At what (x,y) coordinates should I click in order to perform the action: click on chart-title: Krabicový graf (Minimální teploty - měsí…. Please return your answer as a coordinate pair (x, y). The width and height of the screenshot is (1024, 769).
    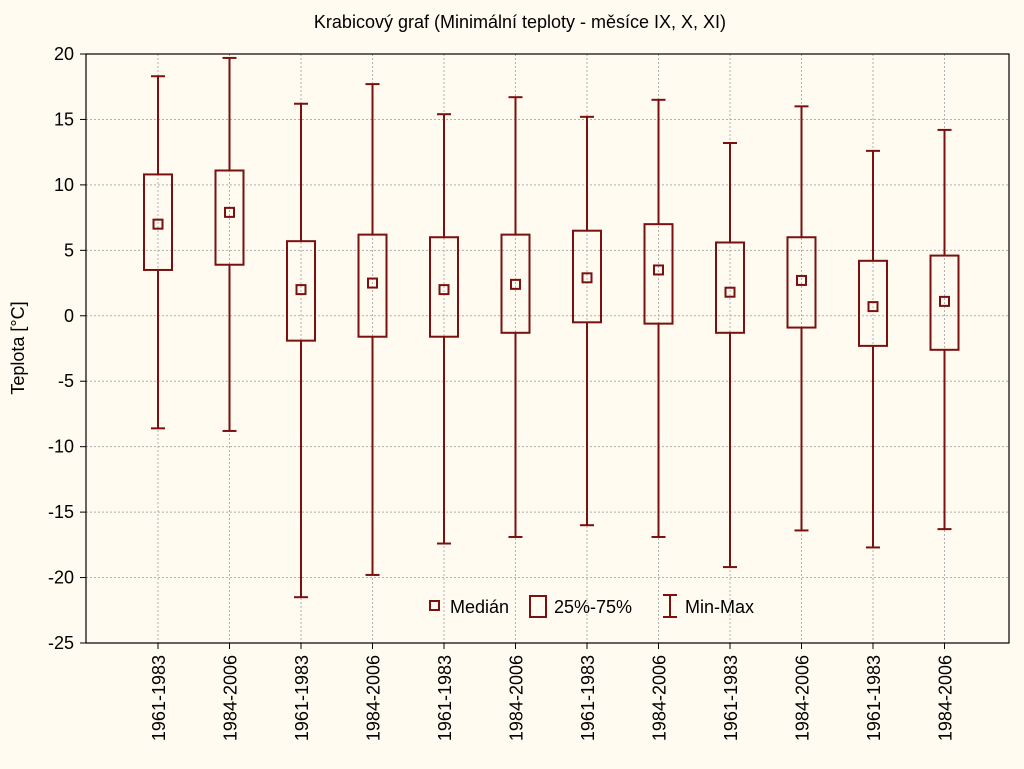
    Looking at the image, I should click on (520, 22).